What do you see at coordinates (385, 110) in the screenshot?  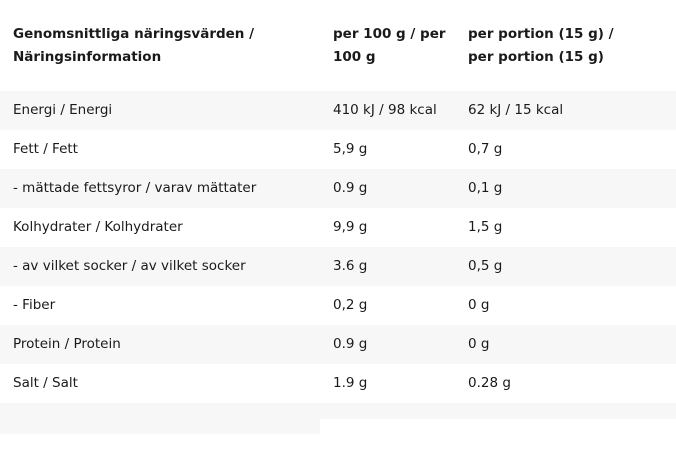 I see `table-cell: 410 kJ / 98 kcal` at bounding box center [385, 110].